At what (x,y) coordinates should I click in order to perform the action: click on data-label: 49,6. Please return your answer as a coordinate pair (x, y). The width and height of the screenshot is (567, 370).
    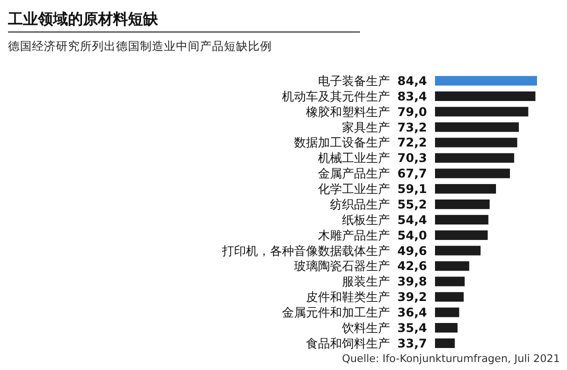
    Looking at the image, I should click on (412, 251).